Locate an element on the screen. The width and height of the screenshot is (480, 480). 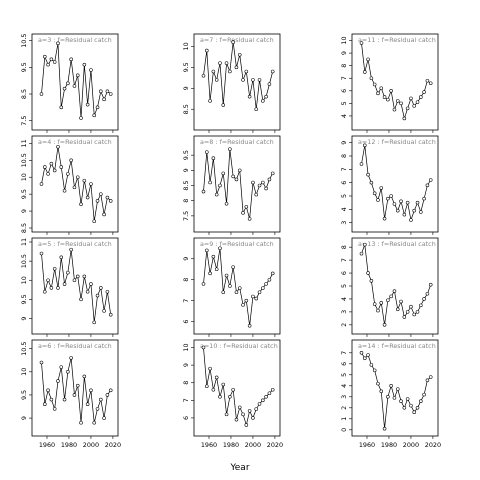
chart-panel: a=11 : f=Residual catch 4 5 6 7 8 9 10 is located at coordinates (389, 83).